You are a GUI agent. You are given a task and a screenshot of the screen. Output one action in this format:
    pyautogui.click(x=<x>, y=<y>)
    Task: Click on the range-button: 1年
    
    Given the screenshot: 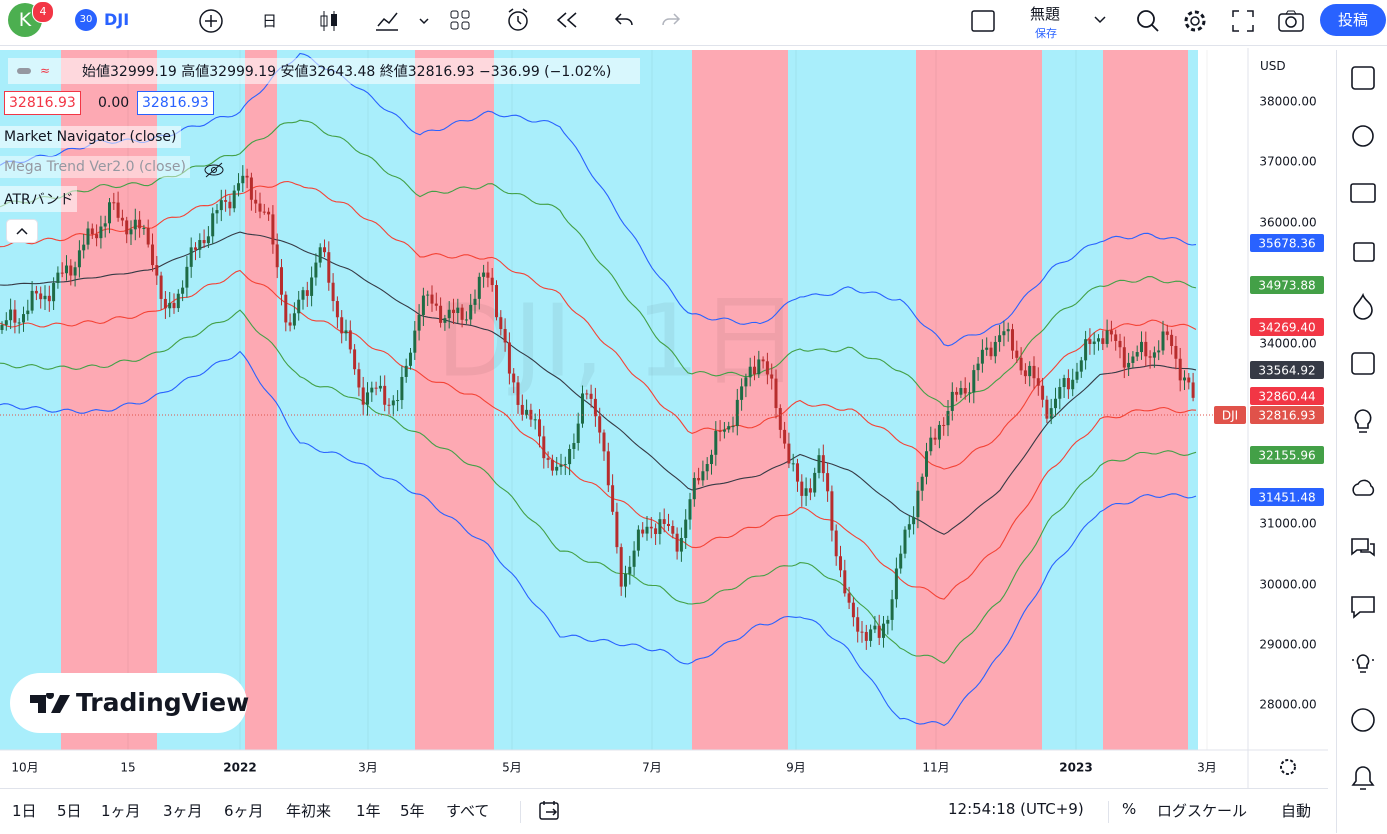 What is the action you would take?
    pyautogui.click(x=368, y=811)
    